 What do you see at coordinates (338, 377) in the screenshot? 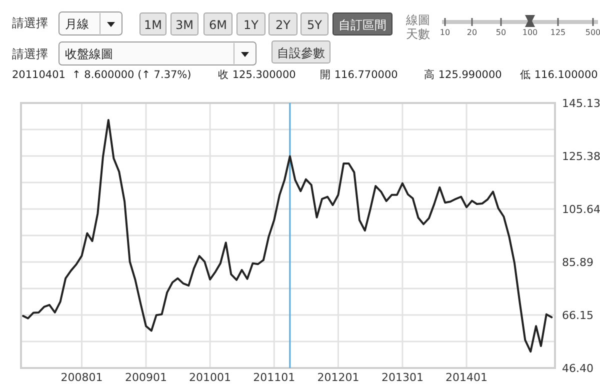
I see `x-tick-label: 201201` at bounding box center [338, 377].